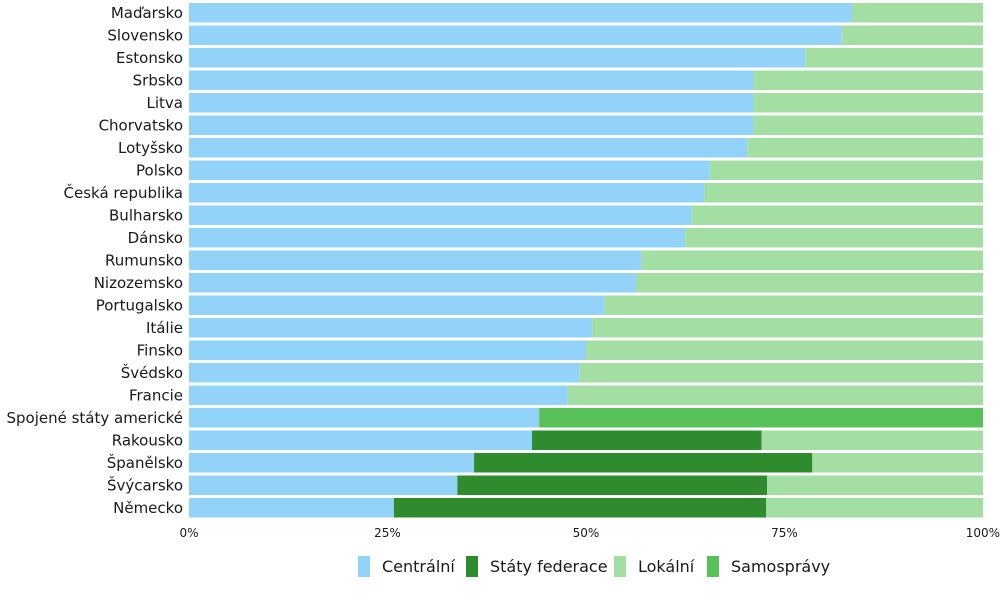 The width and height of the screenshot is (1002, 594). I want to click on legend-label: Lokální, so click(666, 566).